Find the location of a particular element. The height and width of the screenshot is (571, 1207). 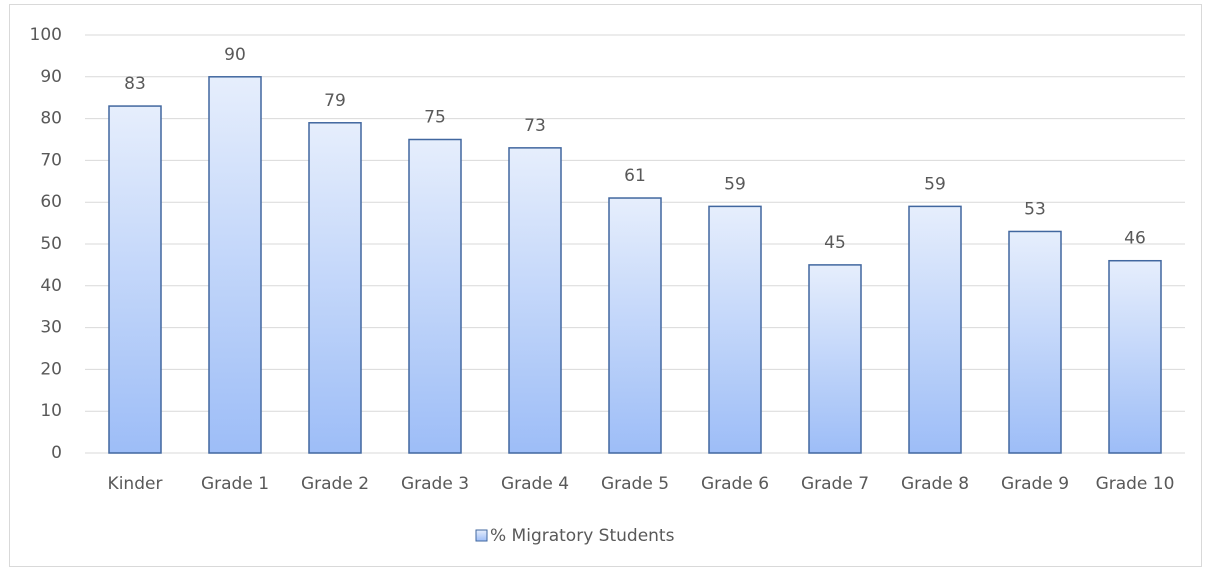

y-tick-label: 30 is located at coordinates (51, 328).